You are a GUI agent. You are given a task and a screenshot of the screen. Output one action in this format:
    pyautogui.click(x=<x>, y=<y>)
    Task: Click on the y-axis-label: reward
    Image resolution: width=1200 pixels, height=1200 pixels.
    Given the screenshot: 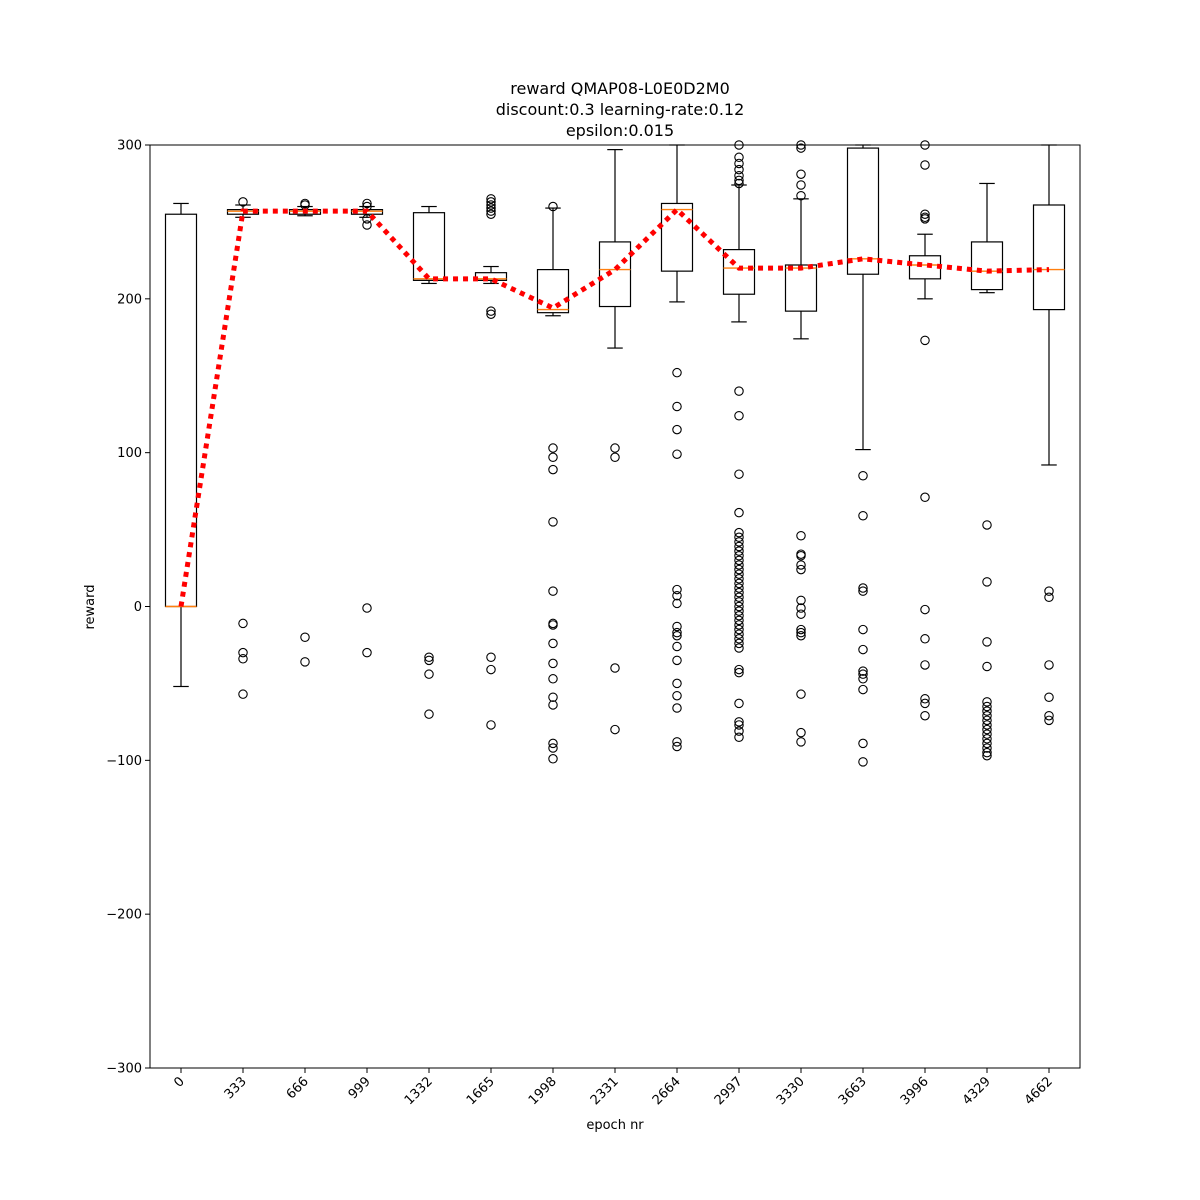 What is the action you would take?
    pyautogui.click(x=90, y=606)
    